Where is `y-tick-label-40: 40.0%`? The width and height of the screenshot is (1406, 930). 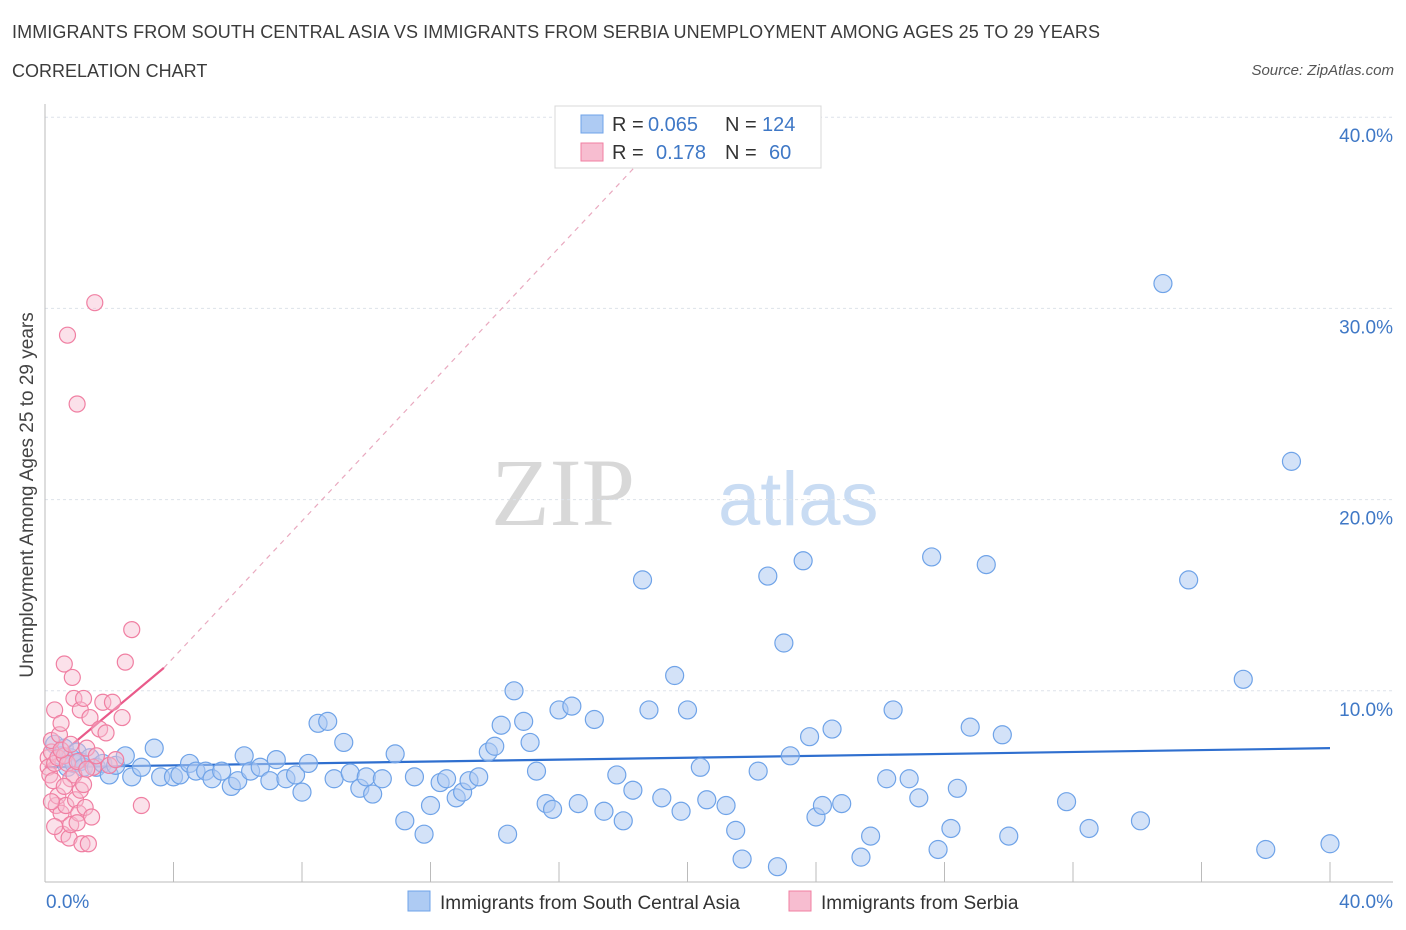
y-tick-label-40: 40.0% is located at coordinates (1366, 136).